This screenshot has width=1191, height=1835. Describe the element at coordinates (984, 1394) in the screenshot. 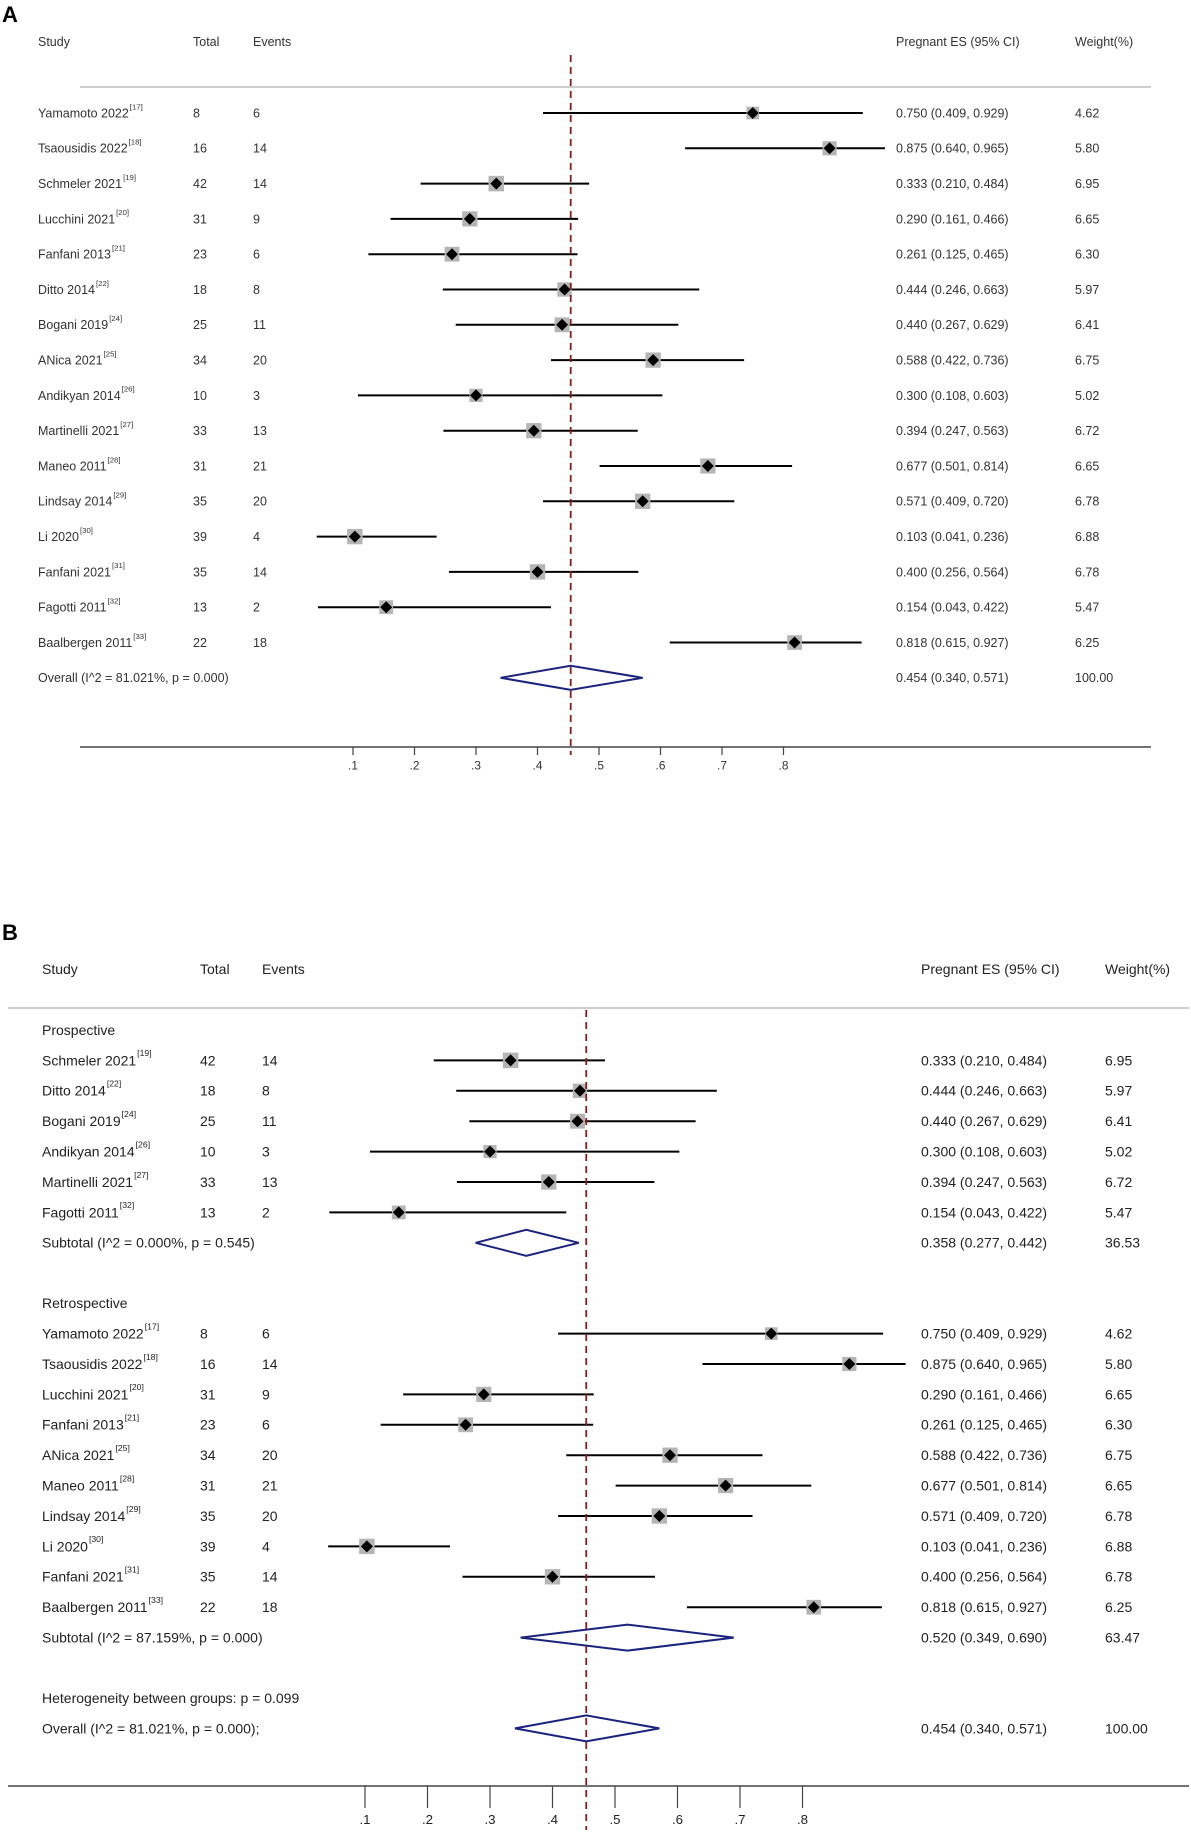

I see `study-es-ci: 0.290 (0.161, 0.466)` at that location.